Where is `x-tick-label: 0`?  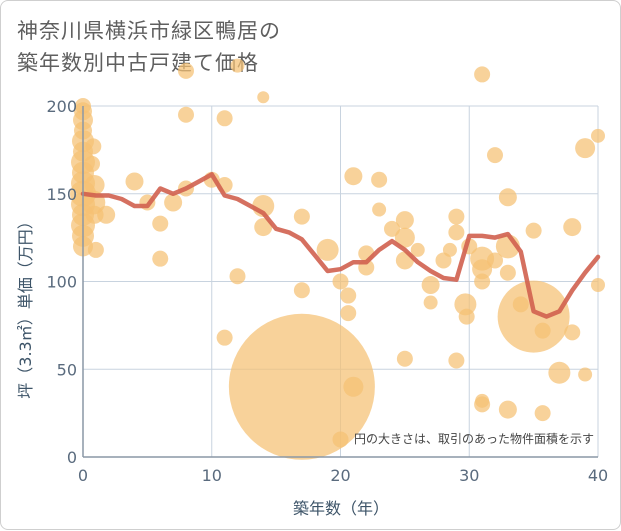
x-tick-label: 0 is located at coordinates (83, 475).